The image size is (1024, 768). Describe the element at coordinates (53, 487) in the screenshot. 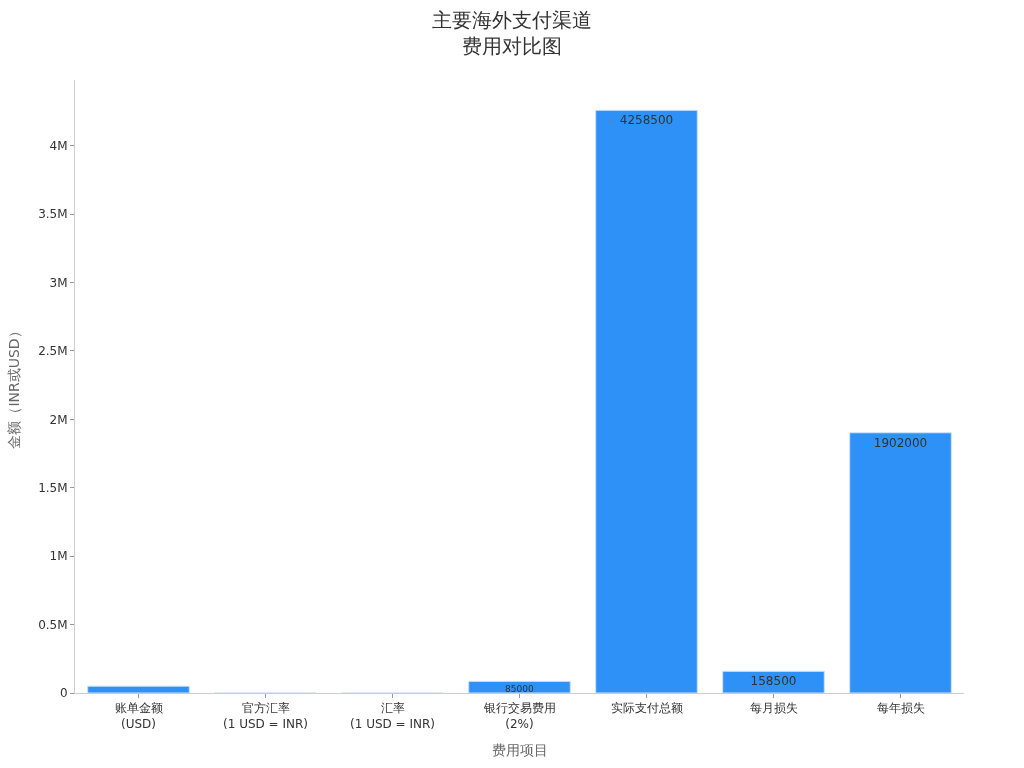

I see `y-tick-label: 1.5M` at that location.